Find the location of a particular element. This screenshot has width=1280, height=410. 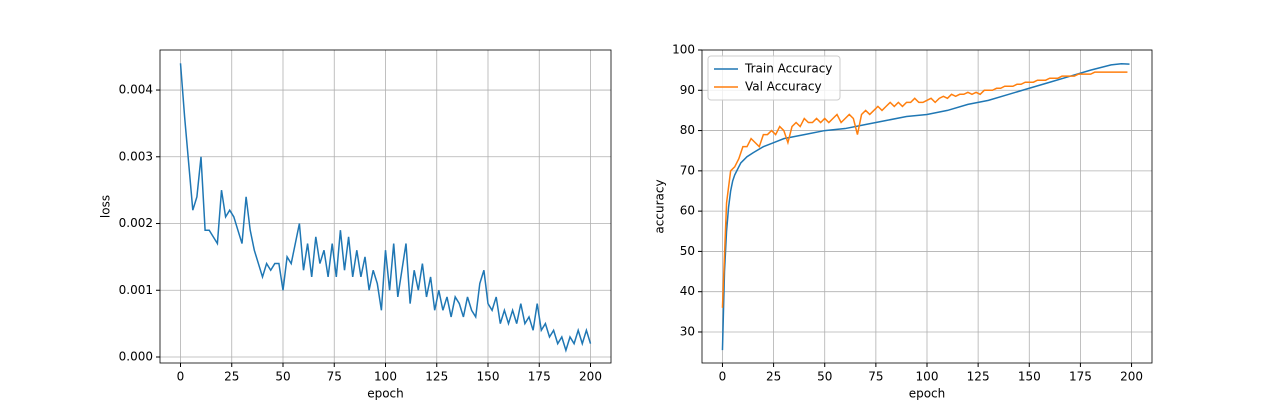

y-tick-label: 0.004 is located at coordinates (136, 90).